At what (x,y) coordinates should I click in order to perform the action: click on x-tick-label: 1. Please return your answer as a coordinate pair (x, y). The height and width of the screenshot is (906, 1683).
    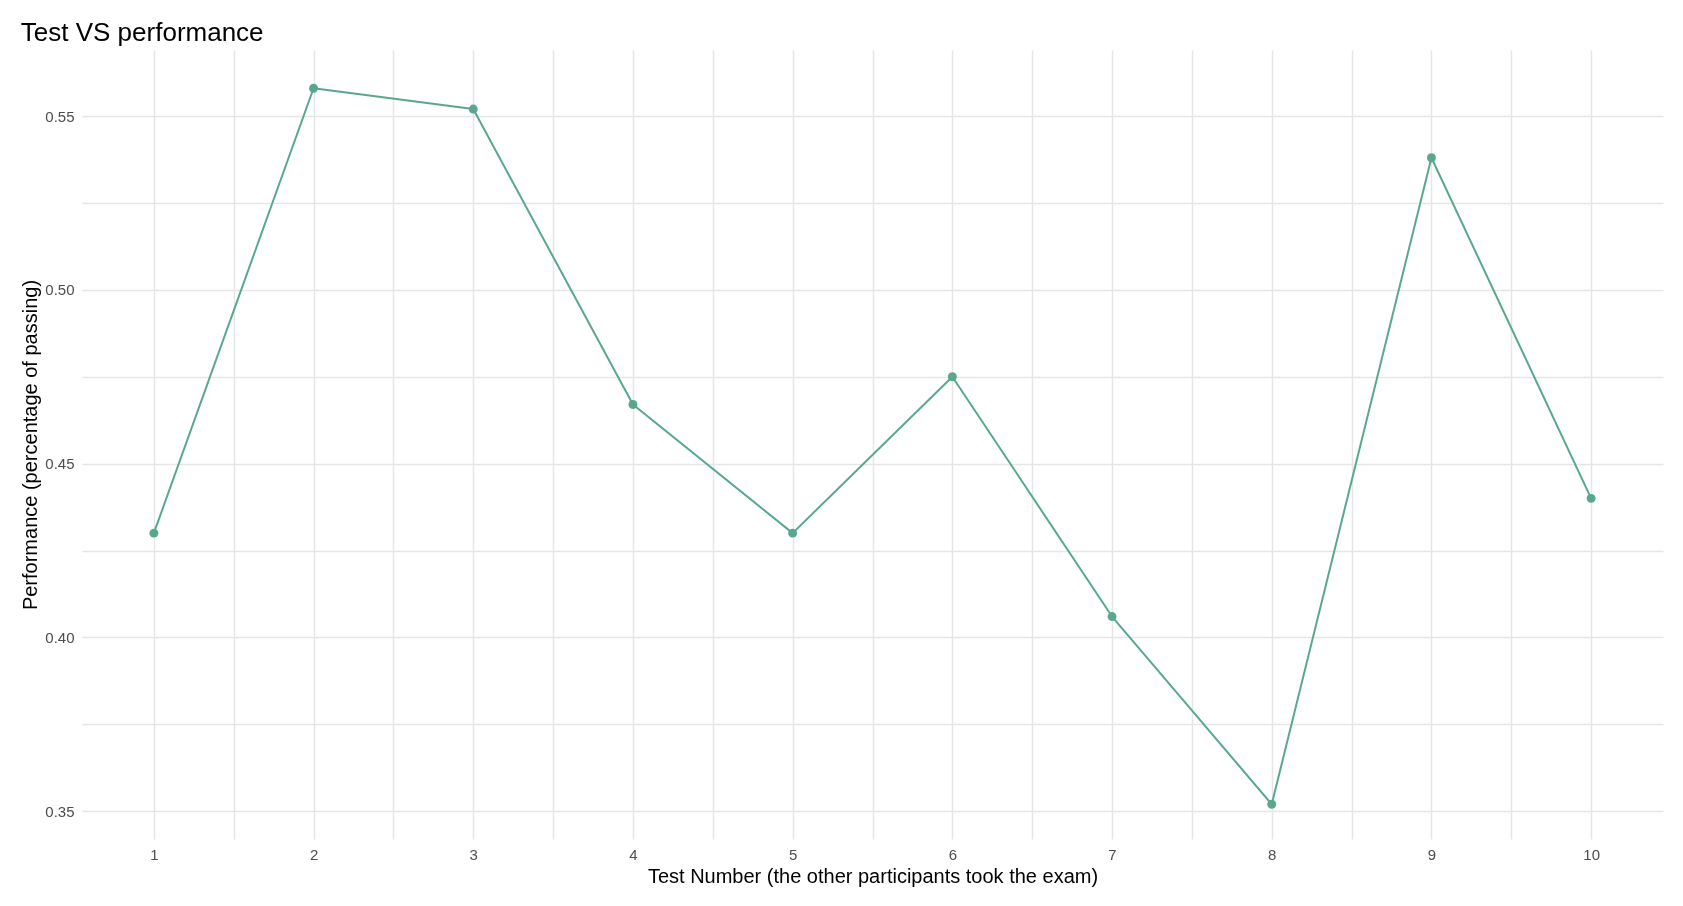
    Looking at the image, I should click on (154, 854).